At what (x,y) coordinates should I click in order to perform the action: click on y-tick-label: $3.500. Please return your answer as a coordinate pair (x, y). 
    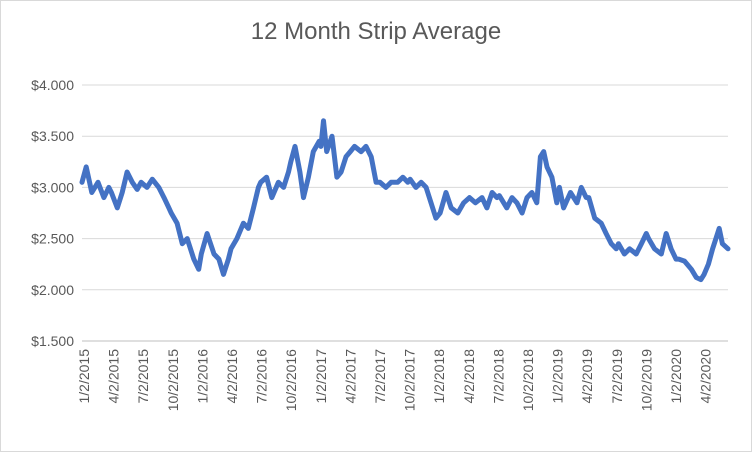
    Looking at the image, I should click on (52, 136).